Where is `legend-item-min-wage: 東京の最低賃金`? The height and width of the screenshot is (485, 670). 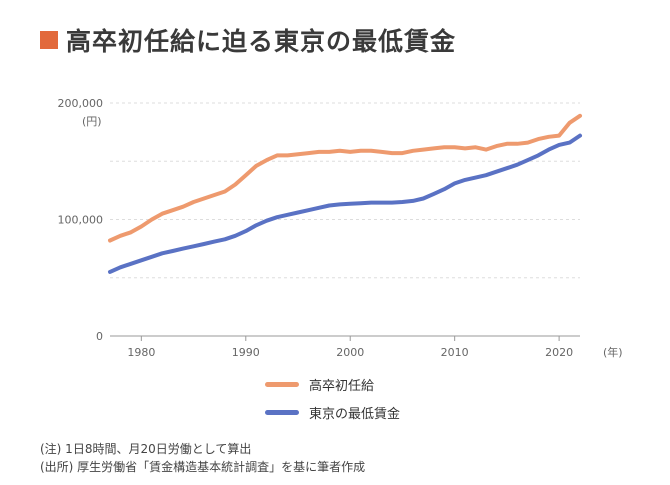
legend-item-min-wage: 東京の最低賃金 is located at coordinates (332, 412).